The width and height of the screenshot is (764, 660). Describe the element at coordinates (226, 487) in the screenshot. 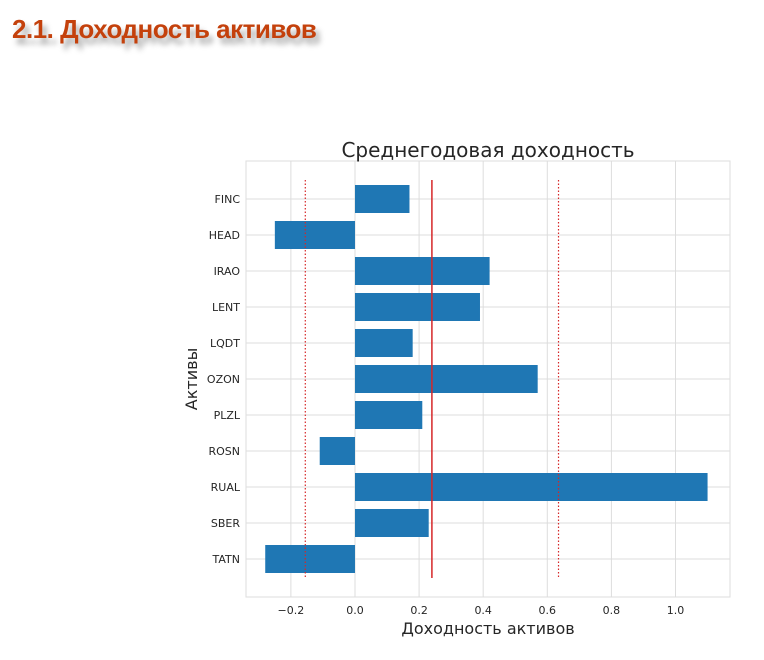

I see `y-tick-label: RUAL` at that location.